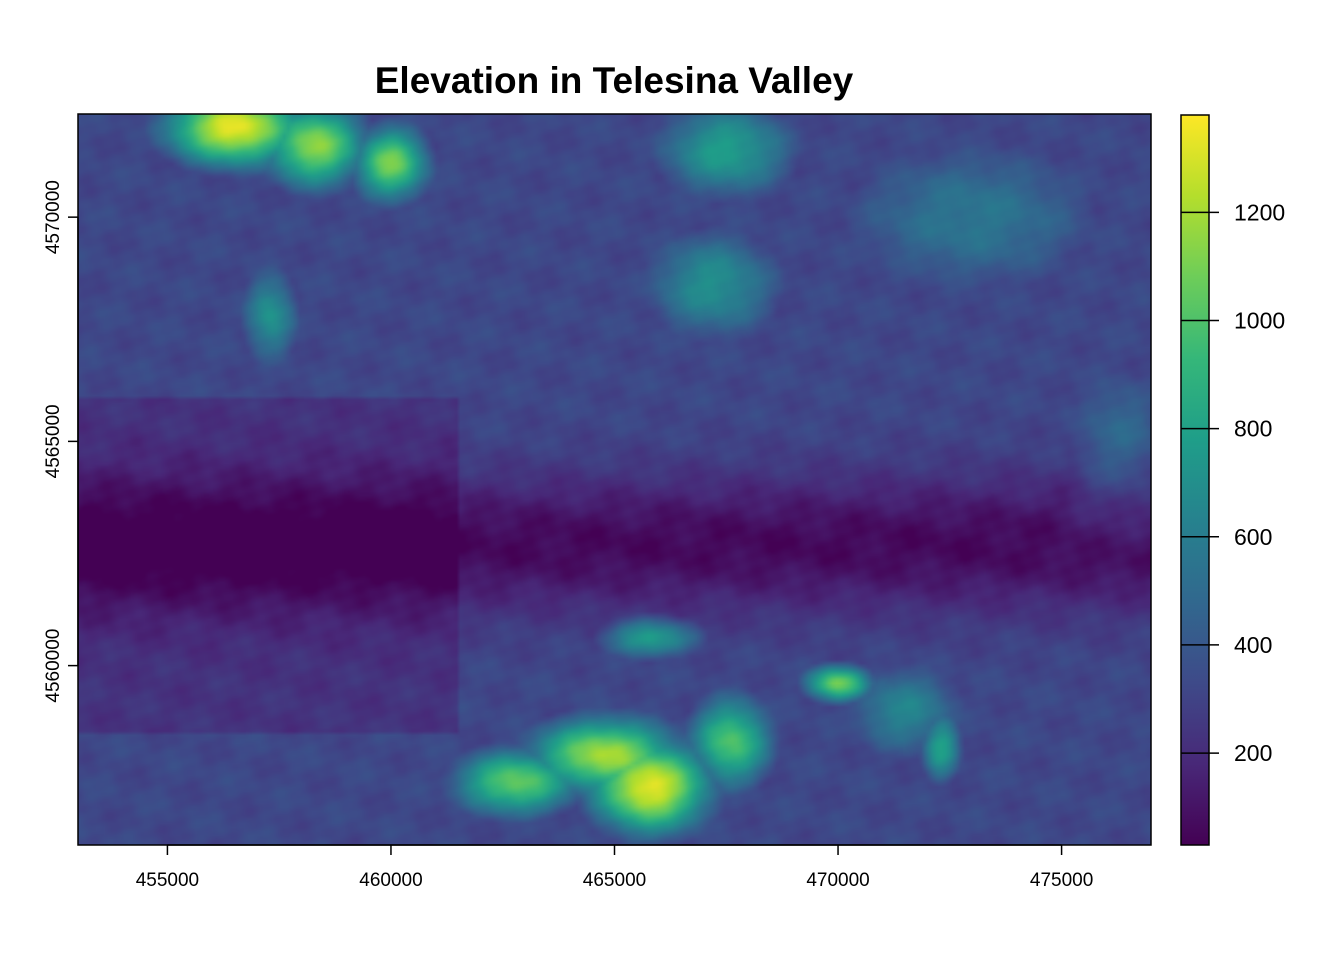 The width and height of the screenshot is (1344, 960). What do you see at coordinates (53, 217) in the screenshot?
I see `y-tick-label: 4570000` at bounding box center [53, 217].